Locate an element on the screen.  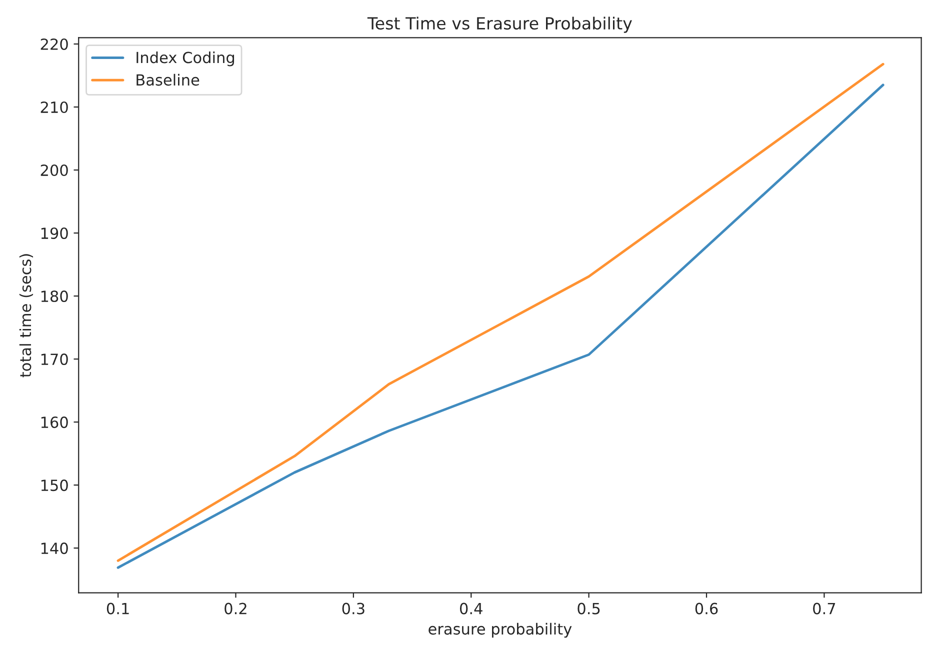
x-tick-label: 0.3 is located at coordinates (353, 608).